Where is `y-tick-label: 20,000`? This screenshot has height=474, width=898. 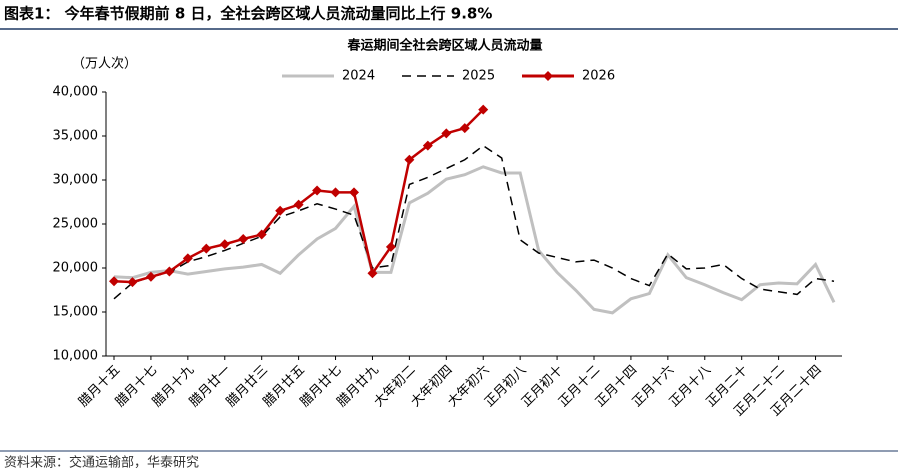 y-tick-label: 20,000 is located at coordinates (76, 268).